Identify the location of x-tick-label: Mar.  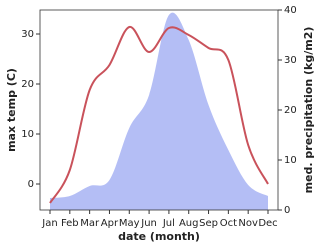
(90, 223).